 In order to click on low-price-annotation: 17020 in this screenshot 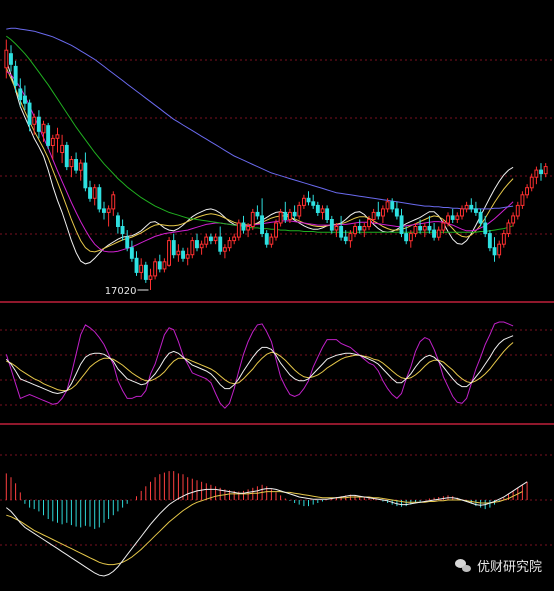, I will do `click(127, 291)`.